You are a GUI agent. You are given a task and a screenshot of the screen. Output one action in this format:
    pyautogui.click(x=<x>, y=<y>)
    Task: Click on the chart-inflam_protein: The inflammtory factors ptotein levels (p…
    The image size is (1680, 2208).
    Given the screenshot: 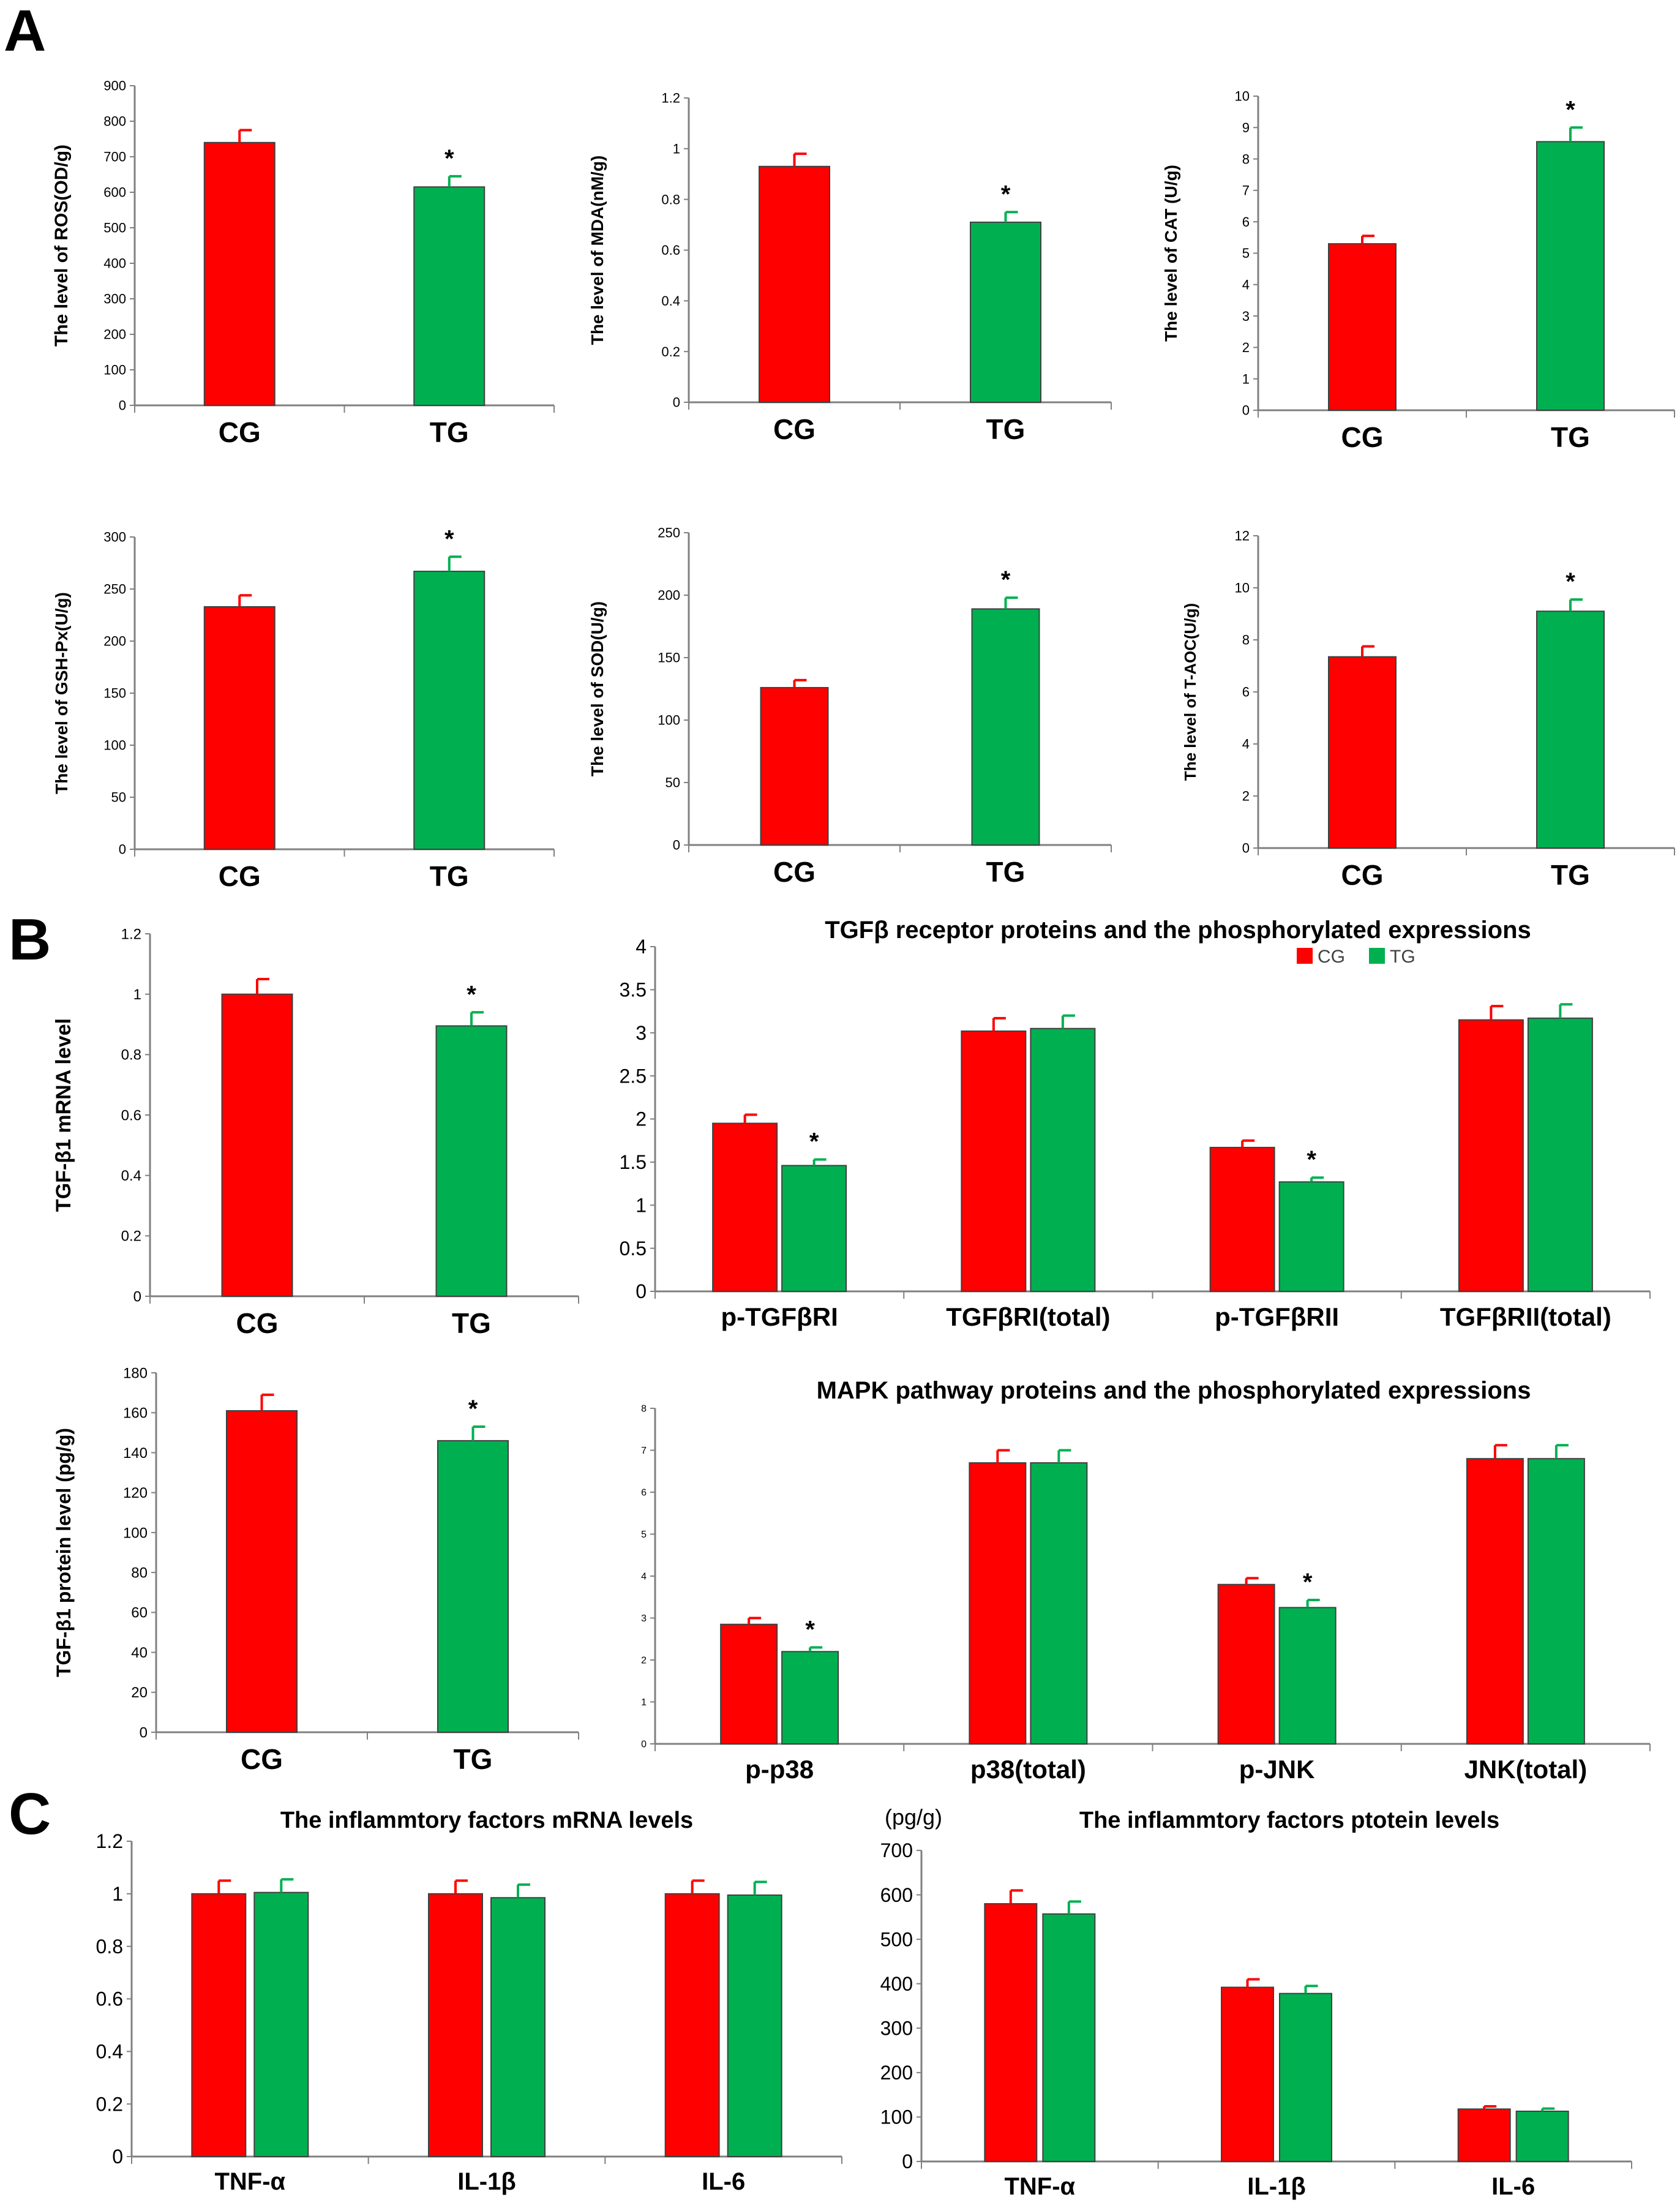 What is the action you would take?
    pyautogui.click(x=1256, y=2002)
    